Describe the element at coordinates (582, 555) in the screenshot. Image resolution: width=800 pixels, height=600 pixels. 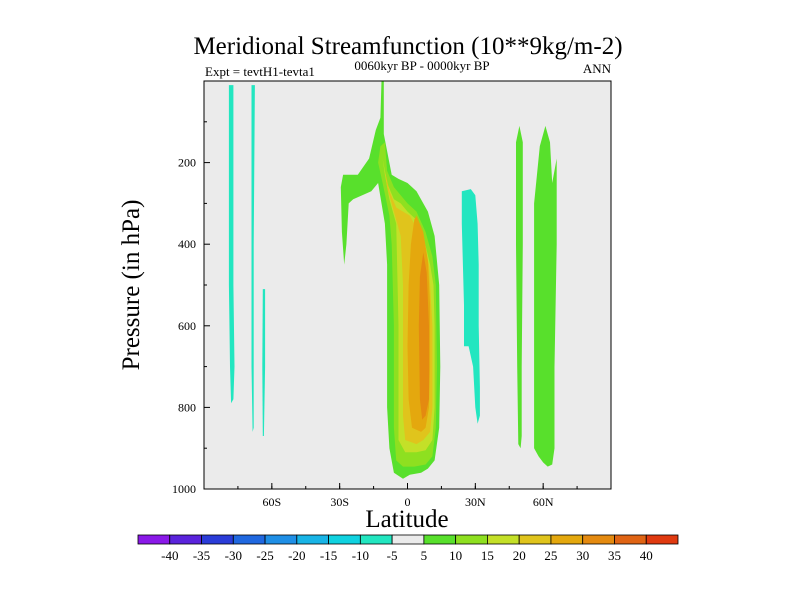
I see `colorbar-label: 30` at that location.